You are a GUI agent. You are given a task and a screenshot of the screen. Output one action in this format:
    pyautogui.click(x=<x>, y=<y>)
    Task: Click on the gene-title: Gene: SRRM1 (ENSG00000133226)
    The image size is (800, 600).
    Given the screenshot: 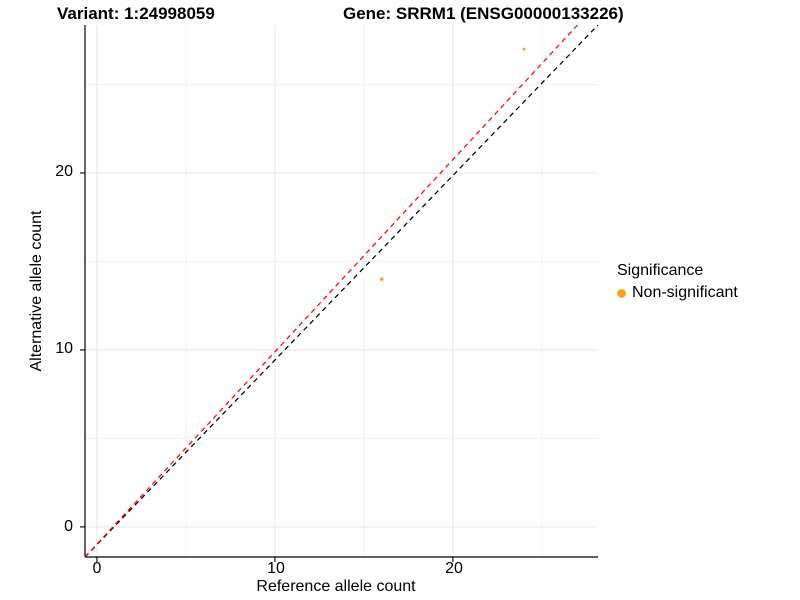 What is the action you would take?
    pyautogui.click(x=483, y=13)
    